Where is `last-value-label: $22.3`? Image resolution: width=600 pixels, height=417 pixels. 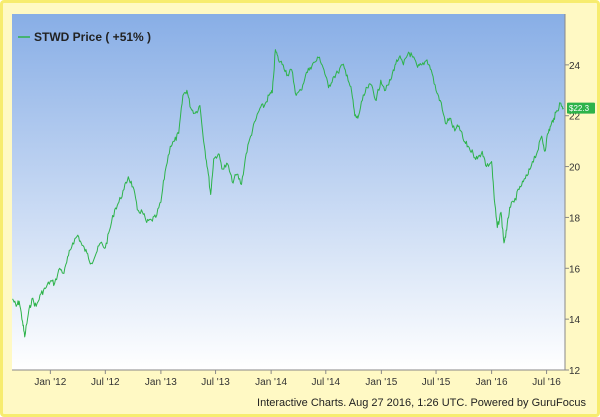 last-value-label: $22.3 is located at coordinates (579, 108).